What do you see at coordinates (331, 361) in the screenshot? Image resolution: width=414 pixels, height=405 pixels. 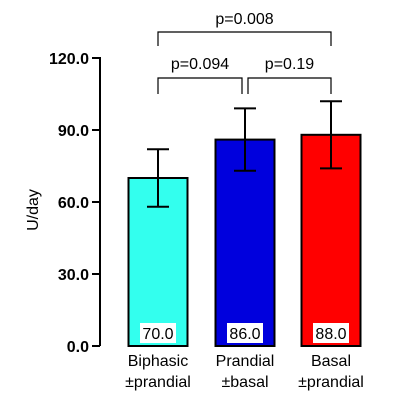 I see `category-label: Basal` at bounding box center [331, 361].